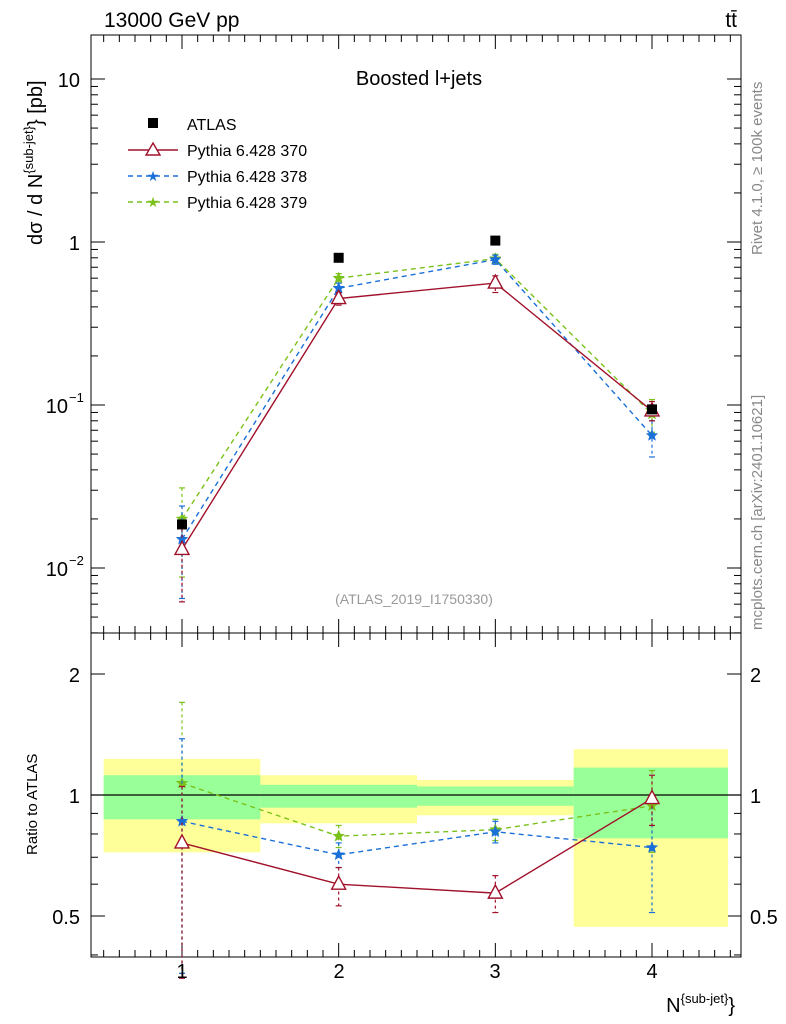 The width and height of the screenshot is (786, 1024). I want to click on x-tick-4: 4, so click(651, 972).